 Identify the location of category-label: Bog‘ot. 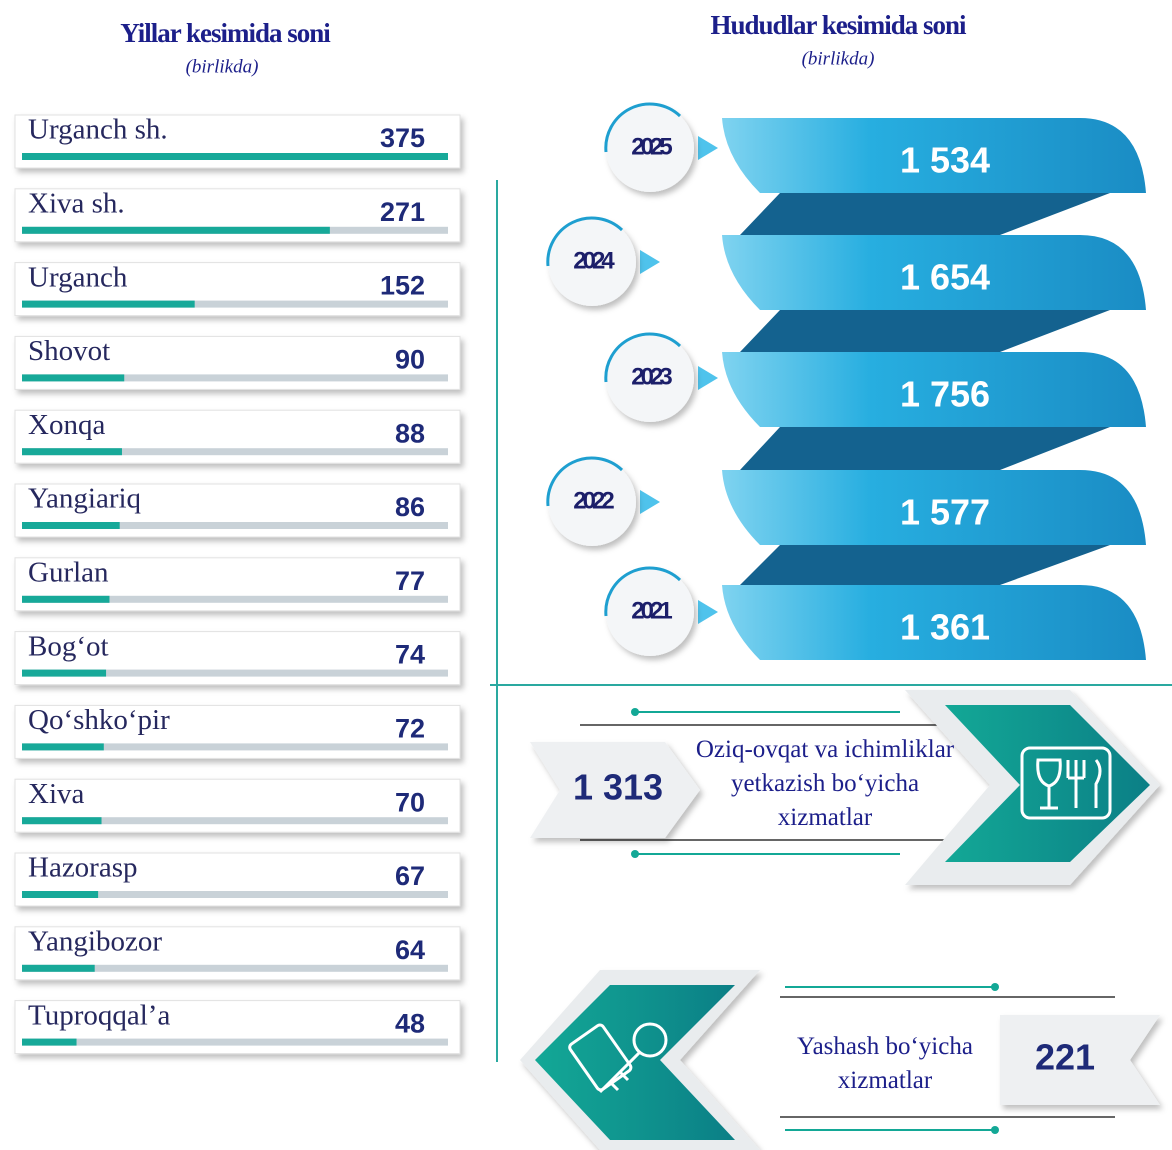
(68, 646).